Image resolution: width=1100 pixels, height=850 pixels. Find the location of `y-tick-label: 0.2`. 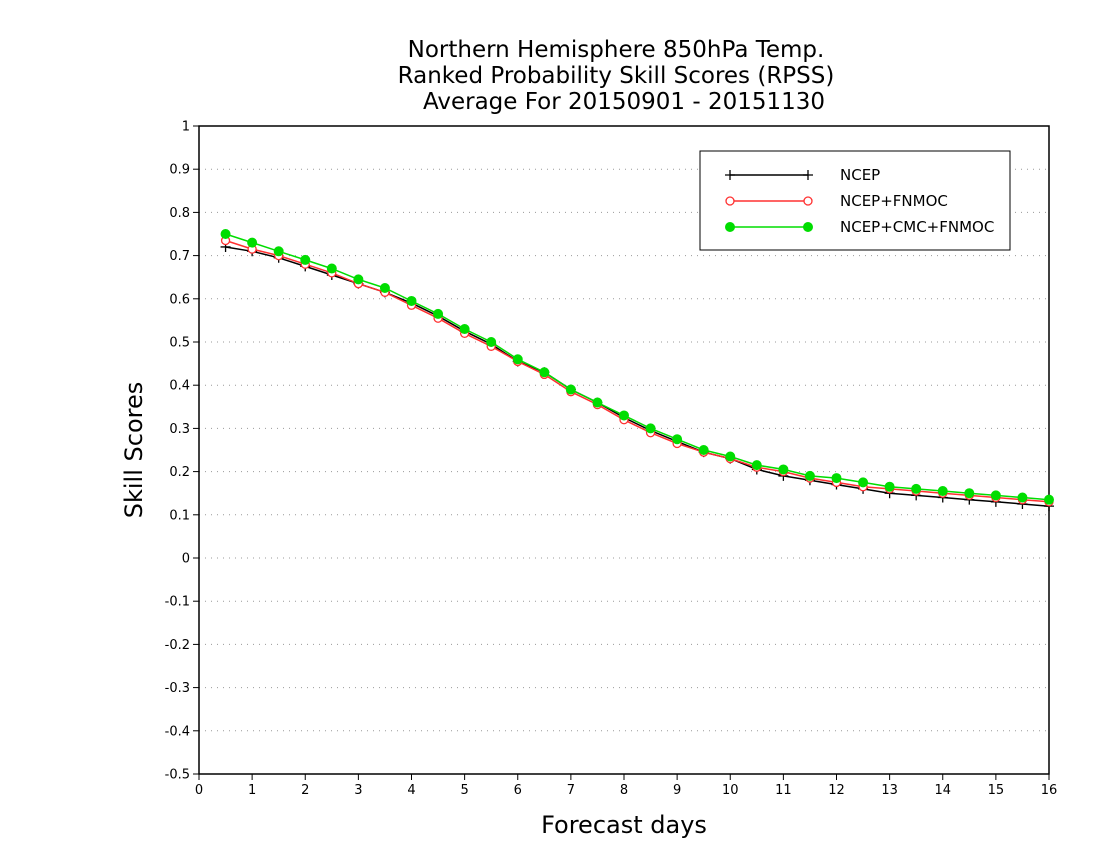

y-tick-label: 0.2 is located at coordinates (179, 472).